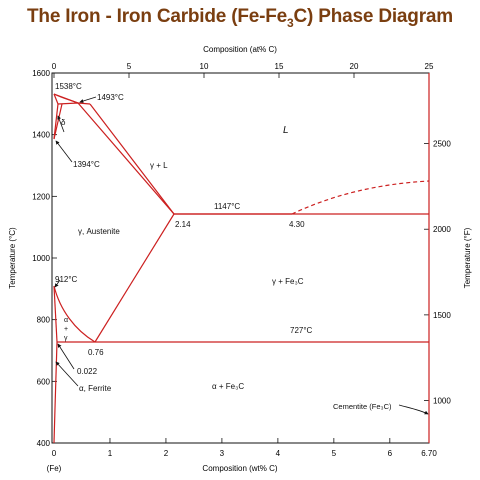 The width and height of the screenshot is (480, 480). Describe the element at coordinates (44, 443) in the screenshot. I see `y-left-tick-label-400: 400` at that location.